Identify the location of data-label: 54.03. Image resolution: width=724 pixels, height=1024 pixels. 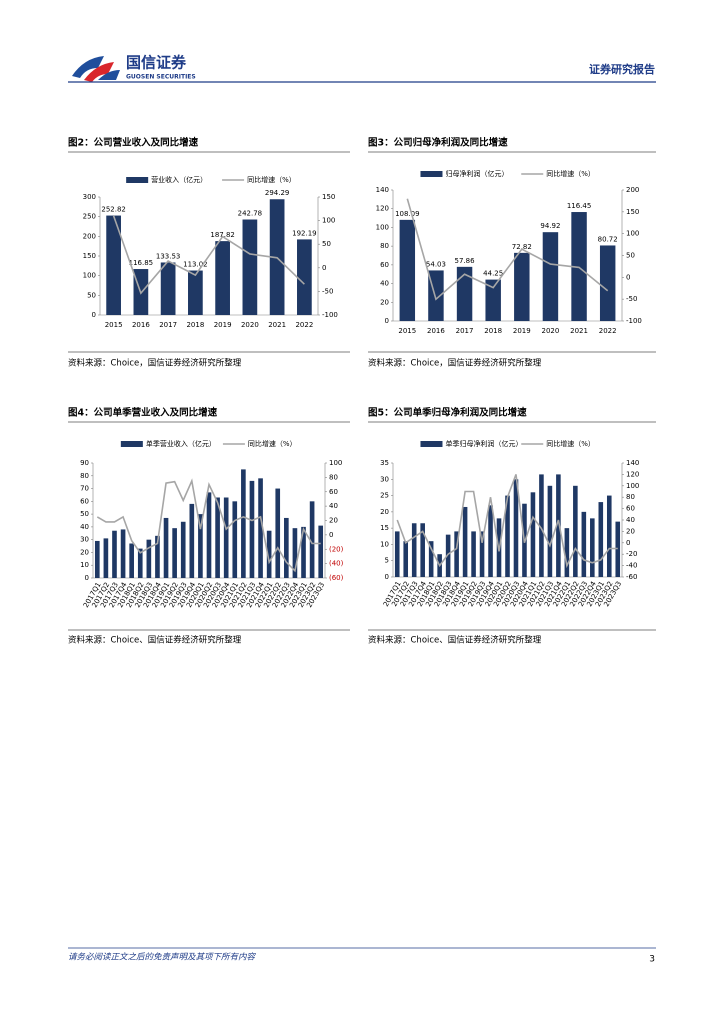
(436, 264).